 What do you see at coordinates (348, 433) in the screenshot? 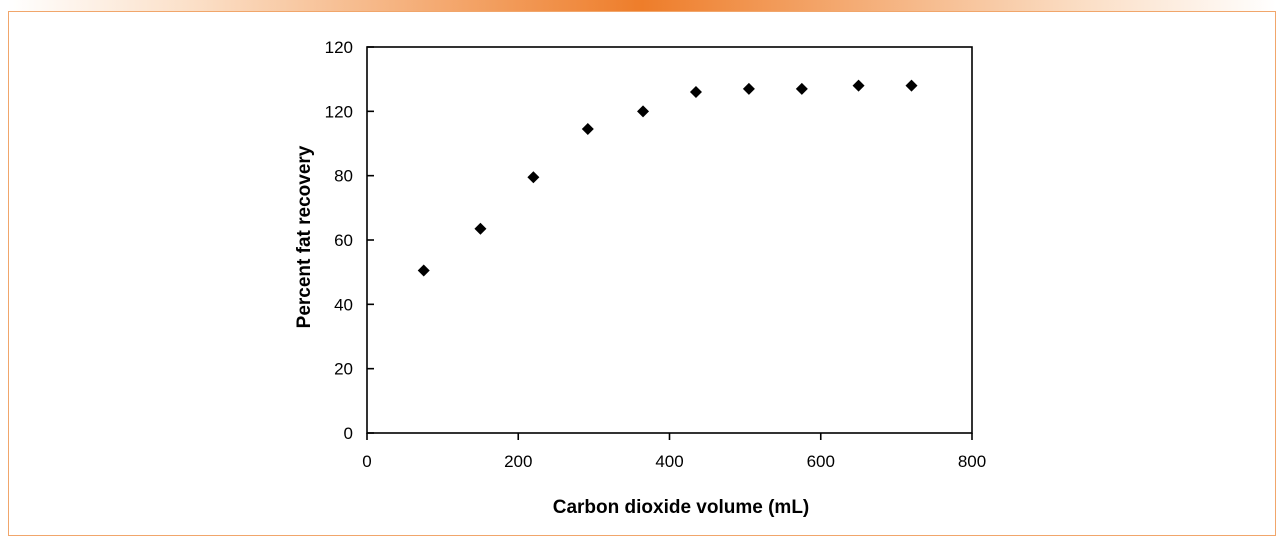
I see `y-tick-label: 0` at bounding box center [348, 433].